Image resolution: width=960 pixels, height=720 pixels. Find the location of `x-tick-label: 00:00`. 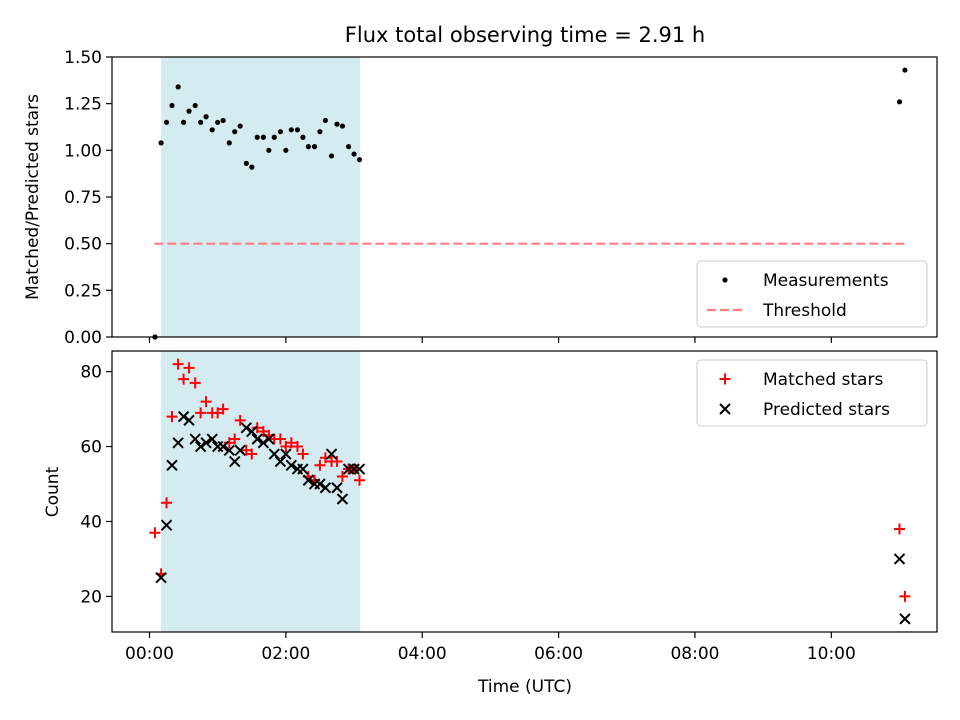

x-tick-label: 00:00 is located at coordinates (149, 654).